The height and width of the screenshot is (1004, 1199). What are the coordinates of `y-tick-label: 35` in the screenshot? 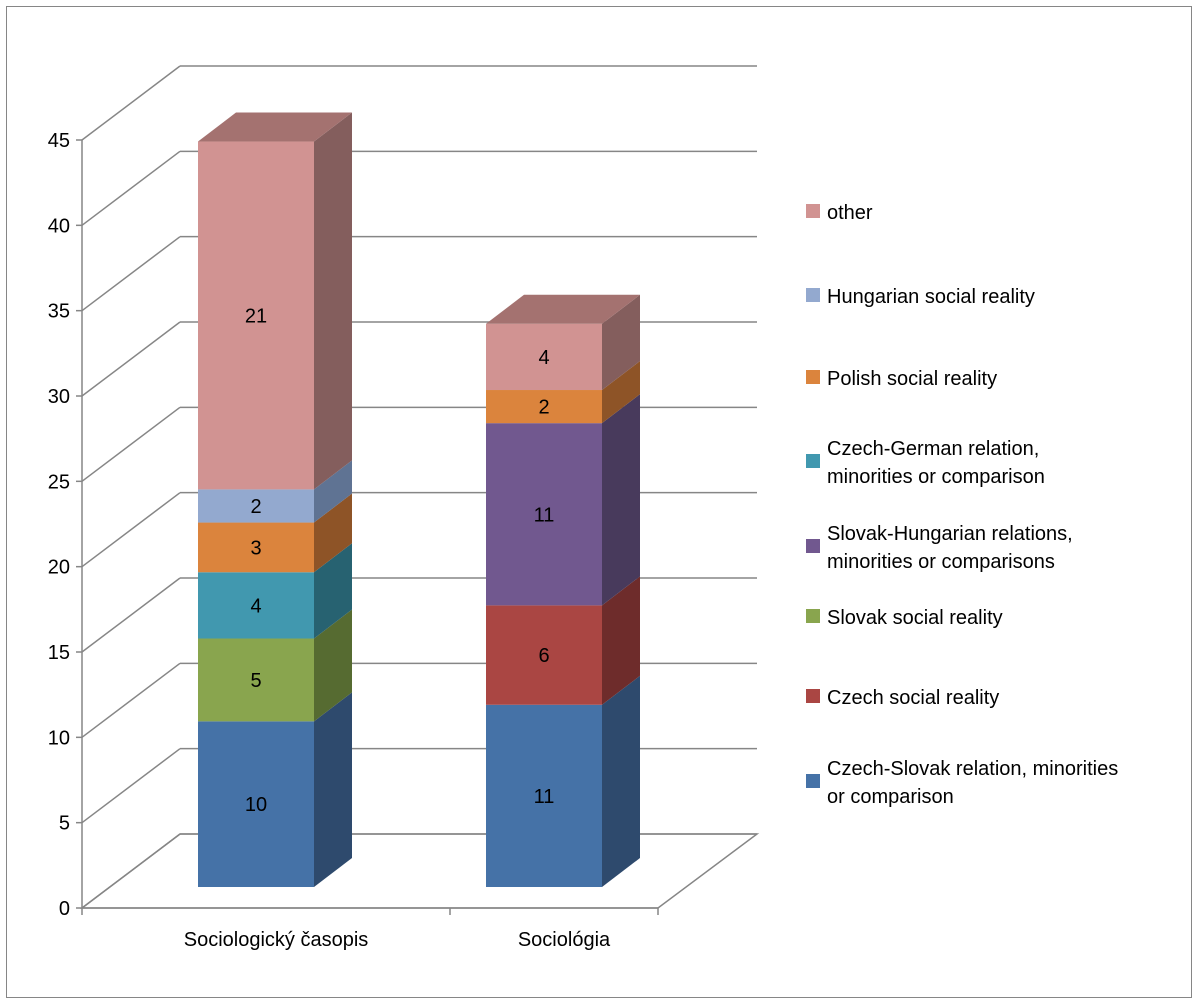 It's located at (59, 312).